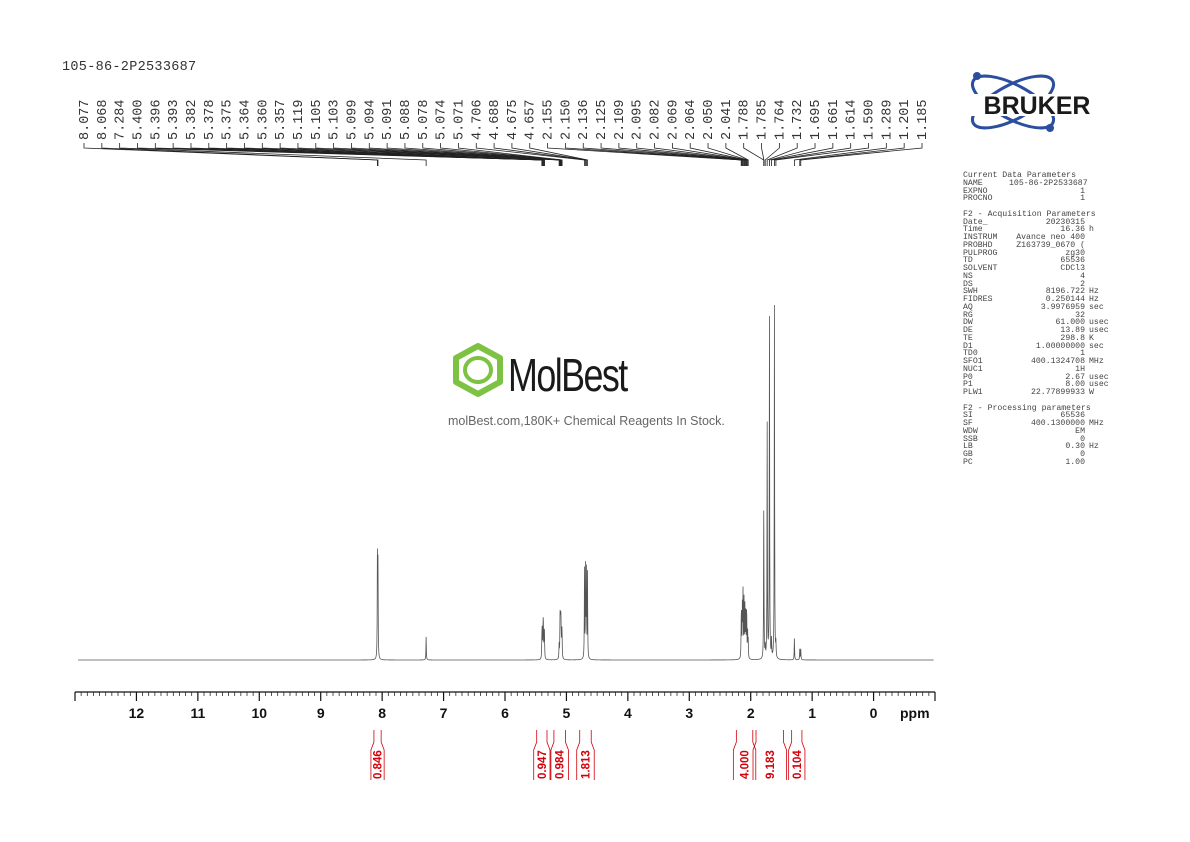  Describe the element at coordinates (968, 447) in the screenshot. I see `parameter-key: LB` at that location.